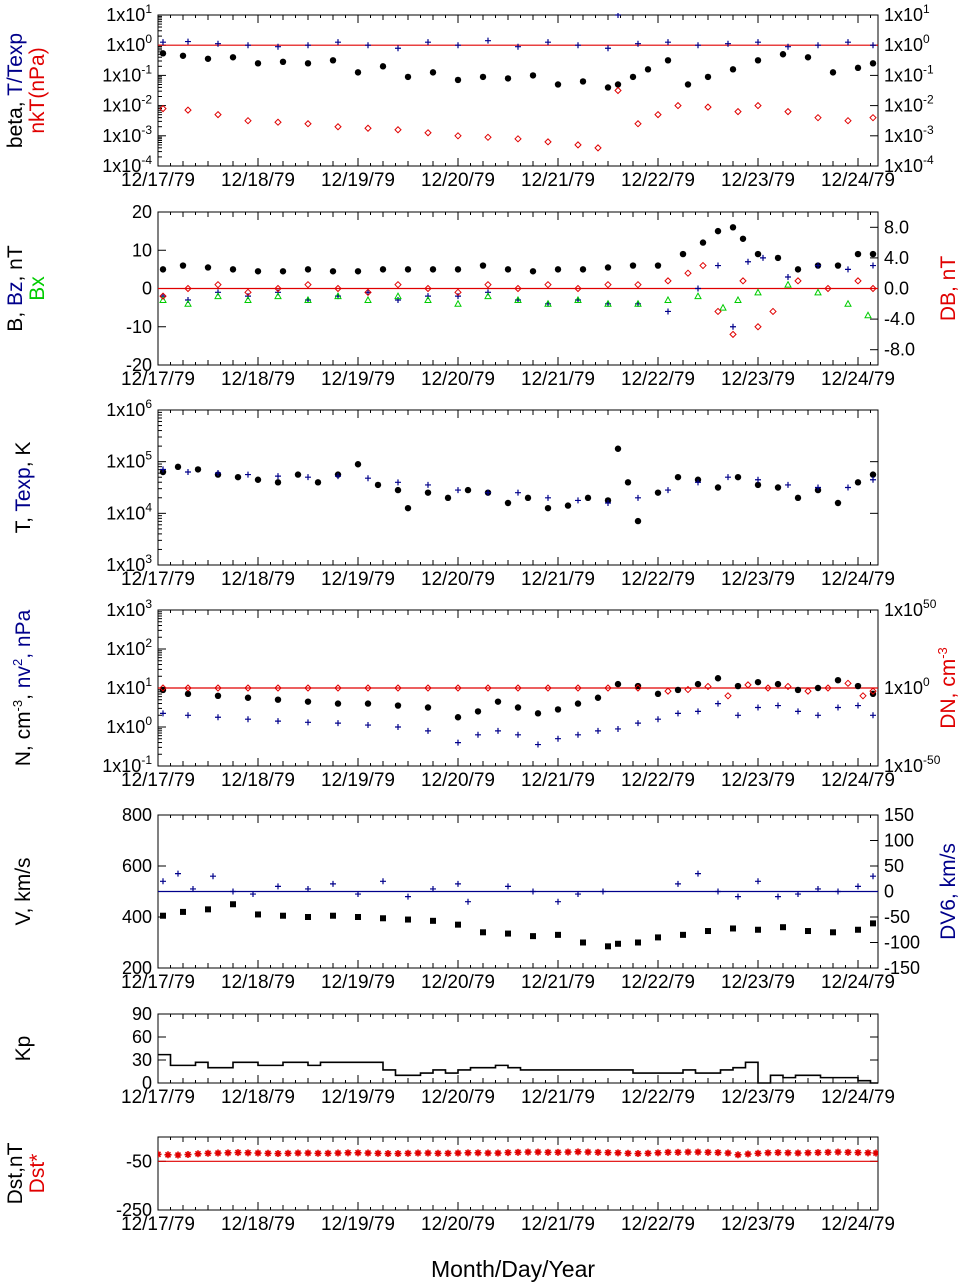 The height and width of the screenshot is (1285, 977). What do you see at coordinates (909, 164) in the screenshot?
I see `y-right-tick-label: 1x10⁻⁴` at bounding box center [909, 164].